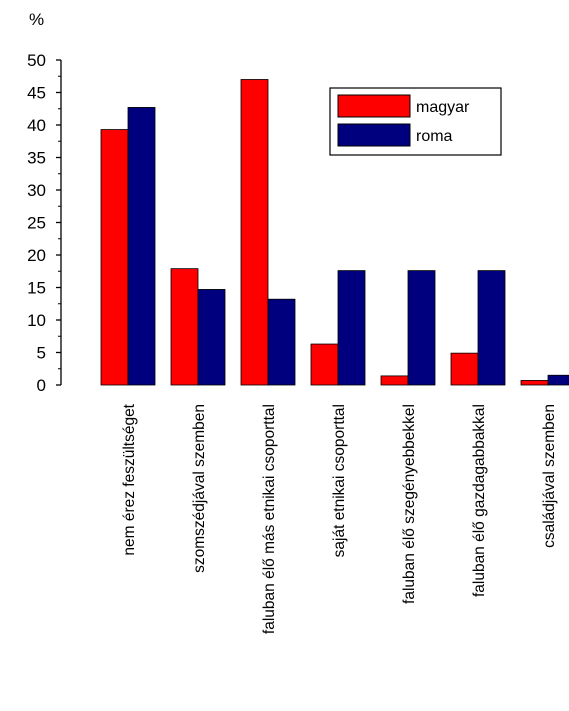 This screenshot has height=711, width=569. Describe the element at coordinates (479, 500) in the screenshot. I see `category-label: faluban élő gazdagabbakkal` at that location.